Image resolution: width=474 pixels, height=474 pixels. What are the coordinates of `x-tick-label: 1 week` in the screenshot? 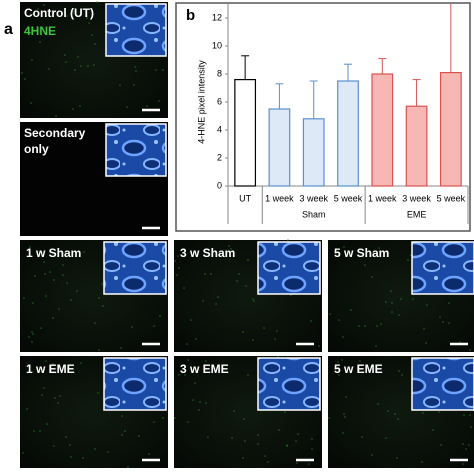 It's located at (279, 198).